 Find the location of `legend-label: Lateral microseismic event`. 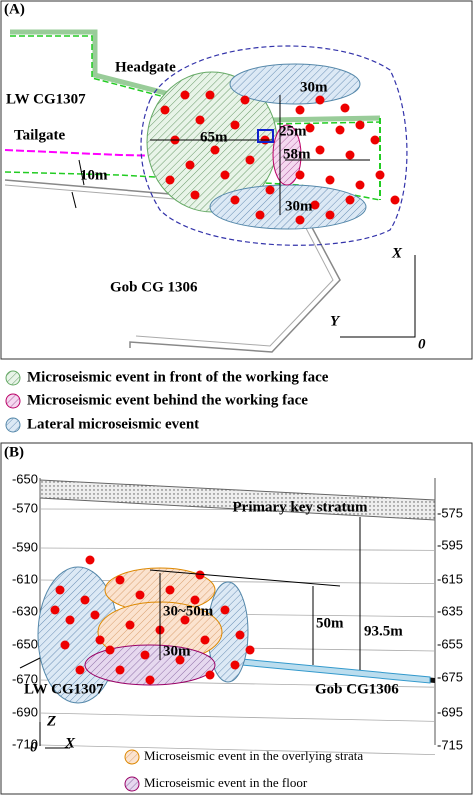

legend-label: Lateral microseismic event is located at coordinates (113, 424).